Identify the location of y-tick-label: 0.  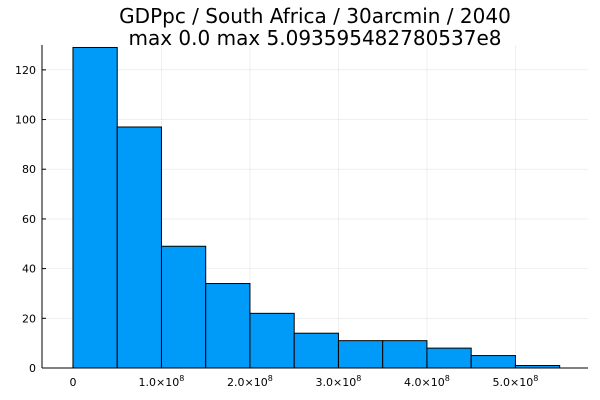
(32, 368).